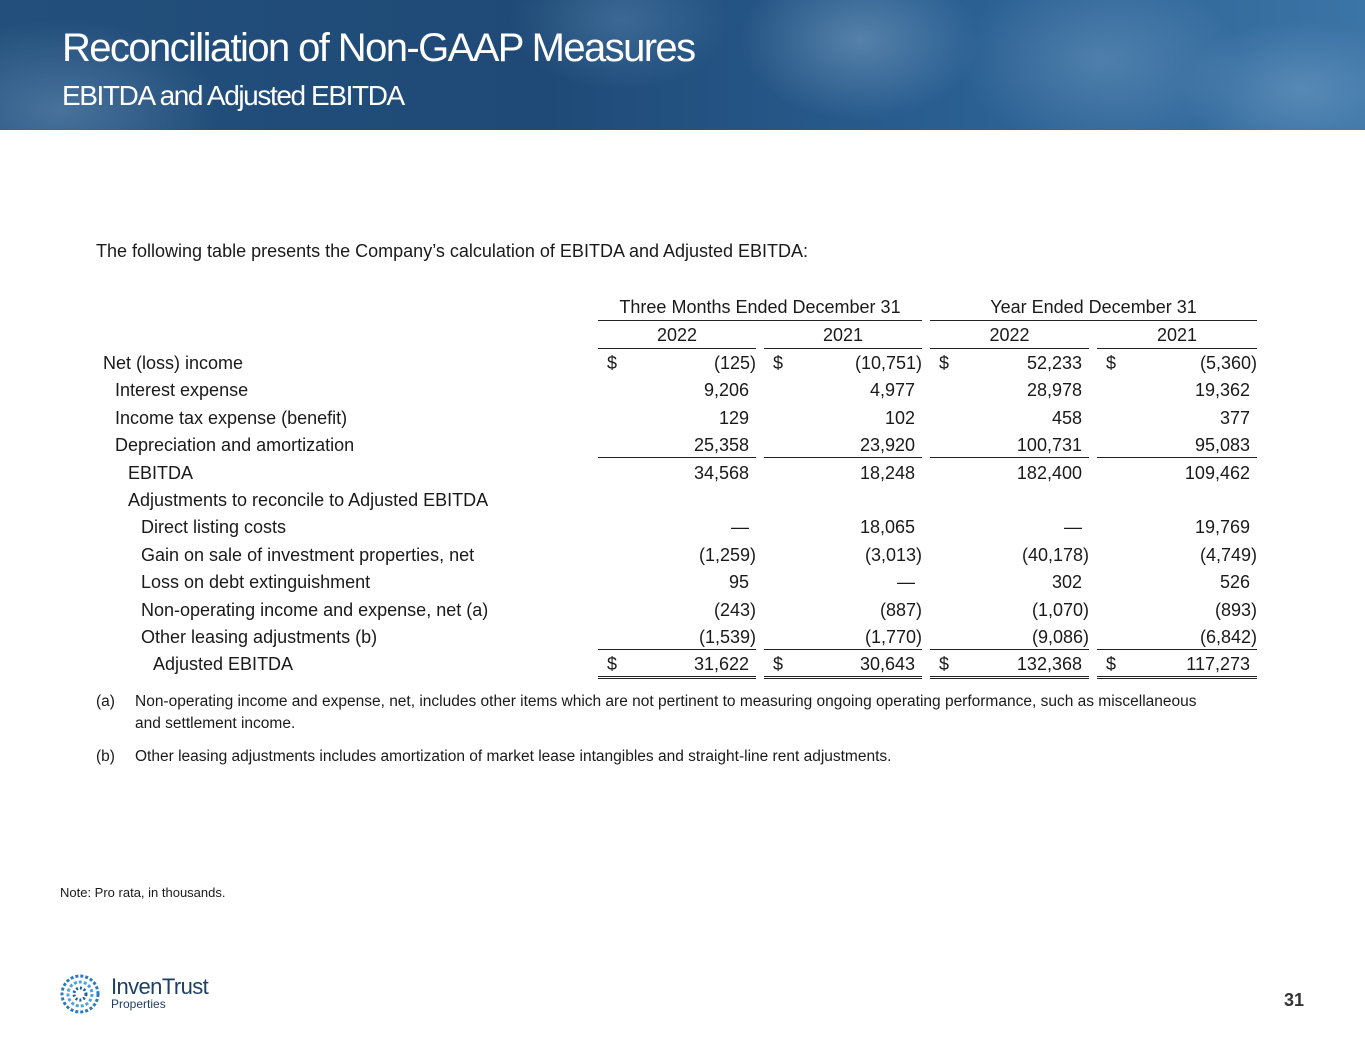 Image resolution: width=1365 pixels, height=1055 pixels. What do you see at coordinates (1054, 363) in the screenshot?
I see `value-cell: 52,233` at bounding box center [1054, 363].